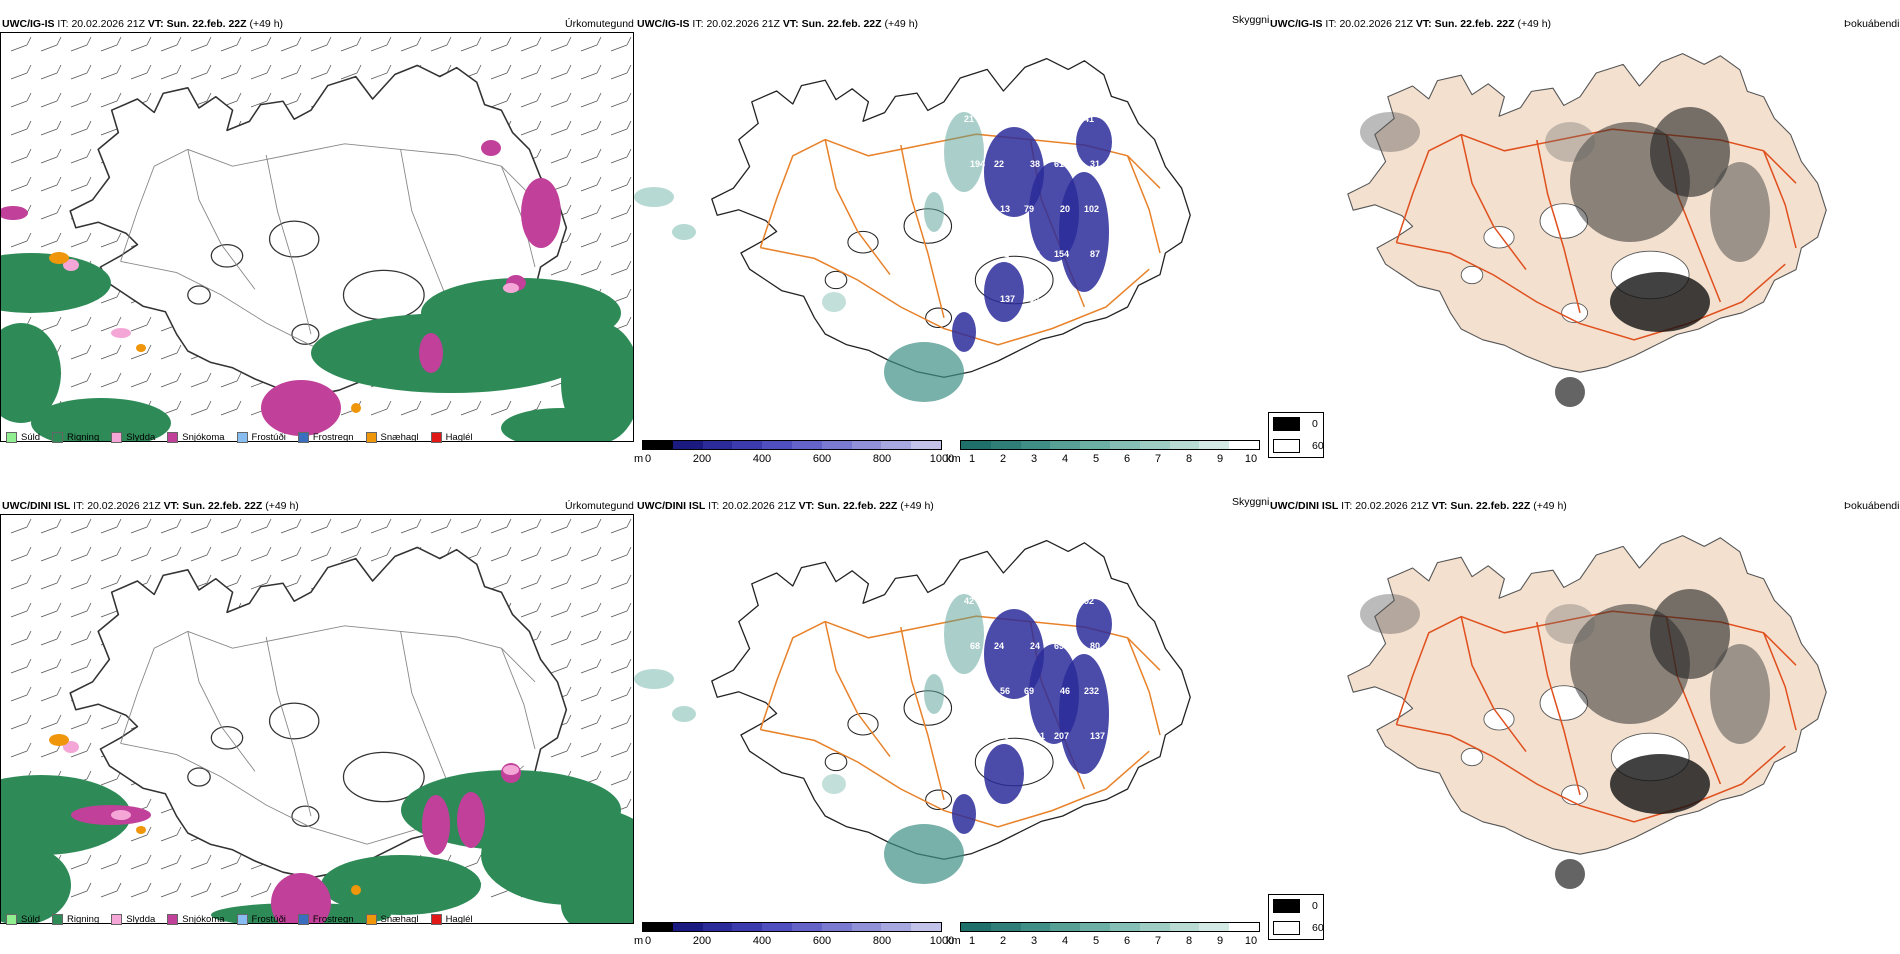  I want to click on fog-indicator-map, so click(1585, 714).